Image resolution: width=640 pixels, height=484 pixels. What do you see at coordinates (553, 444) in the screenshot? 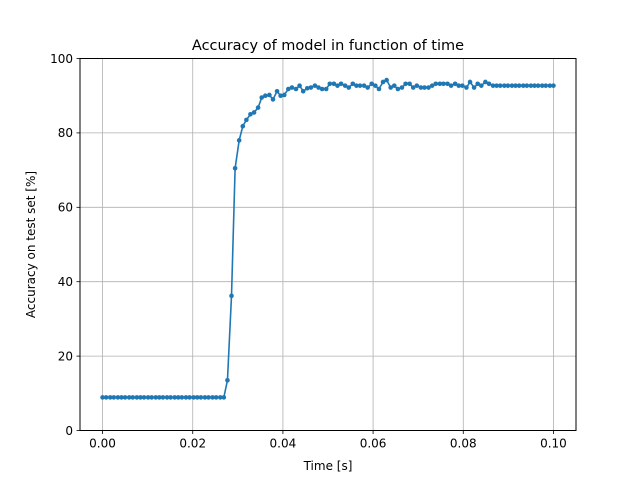
I see `x-tick-label: 0.10` at bounding box center [553, 444].